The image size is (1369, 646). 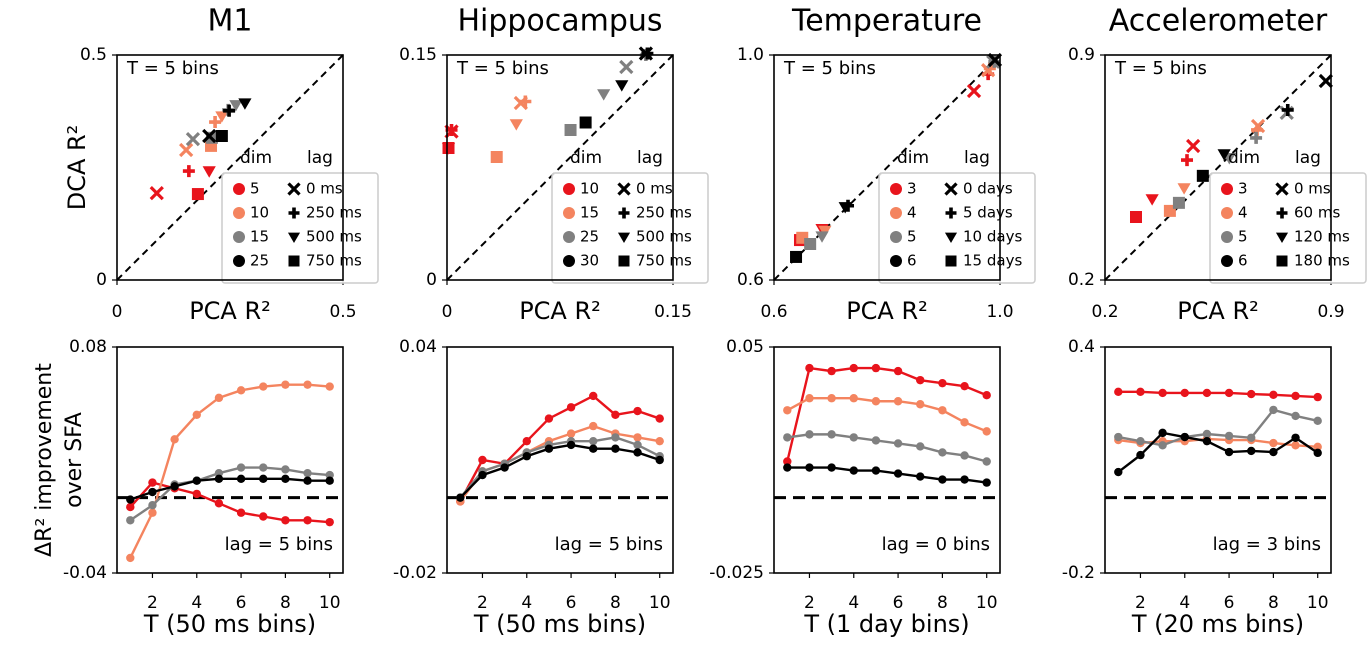 What do you see at coordinates (654, 189) in the screenshot?
I see `legend-label: 0 ms` at bounding box center [654, 189].